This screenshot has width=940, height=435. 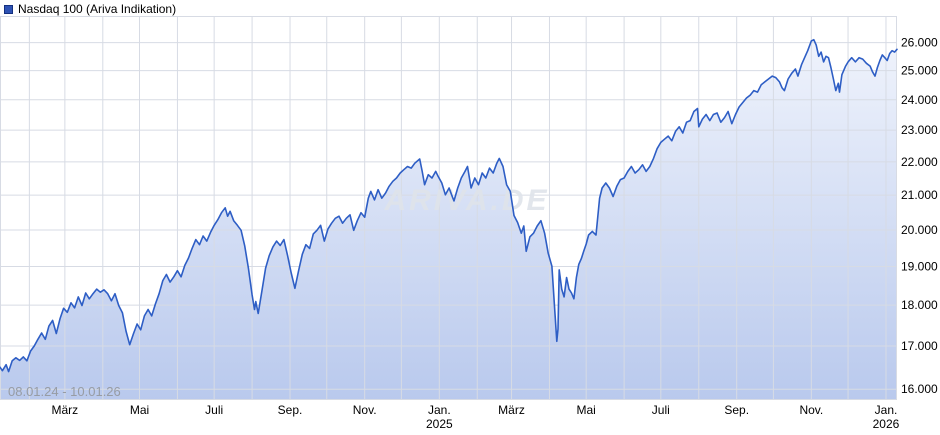 What do you see at coordinates (919, 305) in the screenshot?
I see `y-axis-label: 18.000` at bounding box center [919, 305].